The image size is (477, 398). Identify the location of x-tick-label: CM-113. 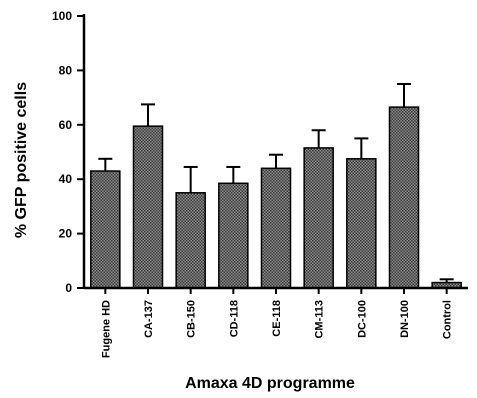
(320, 319).